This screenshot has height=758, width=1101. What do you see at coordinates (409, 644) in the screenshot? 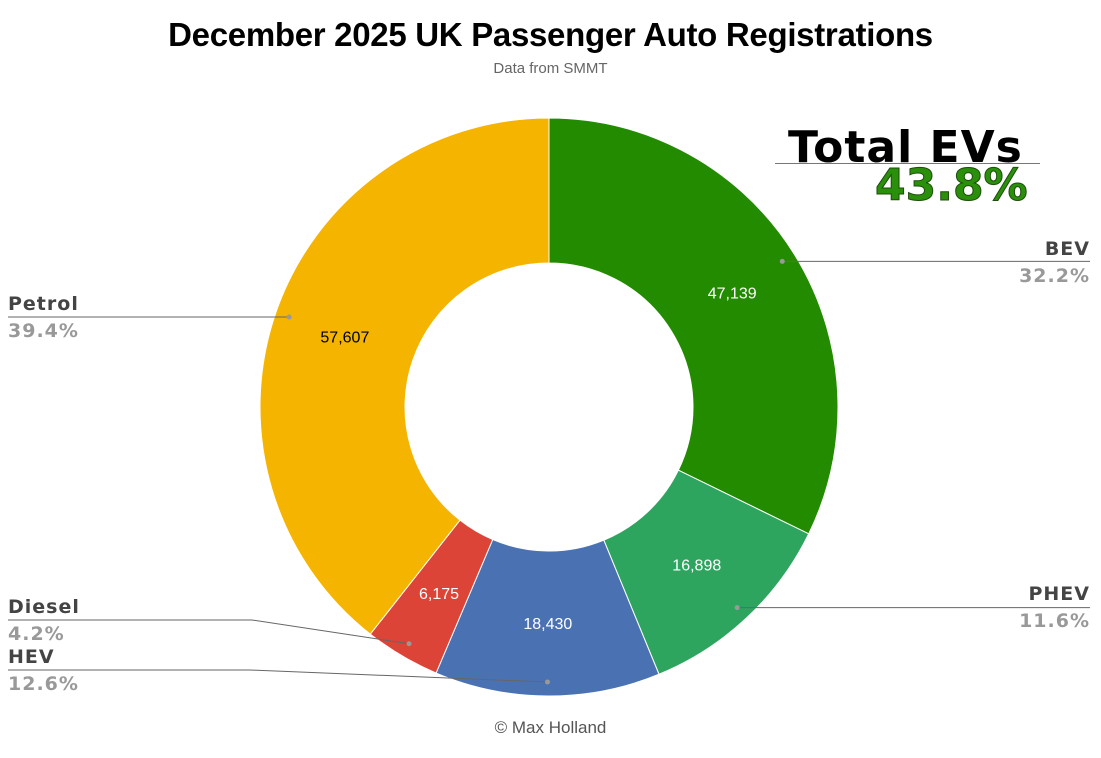
I see `leader-dot-diesel` at bounding box center [409, 644].